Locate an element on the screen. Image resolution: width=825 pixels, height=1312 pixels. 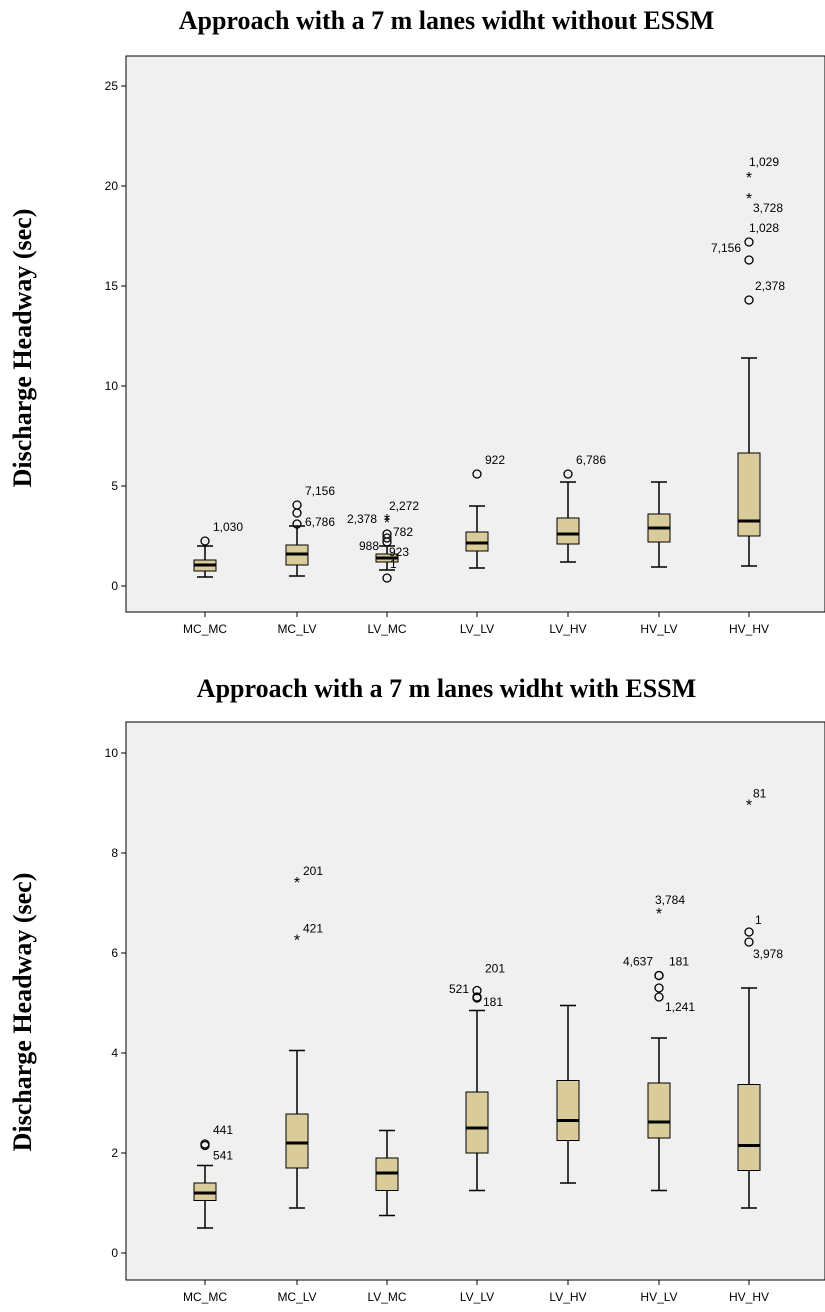
bottom-outlier-label: 1 is located at coordinates (758, 920).